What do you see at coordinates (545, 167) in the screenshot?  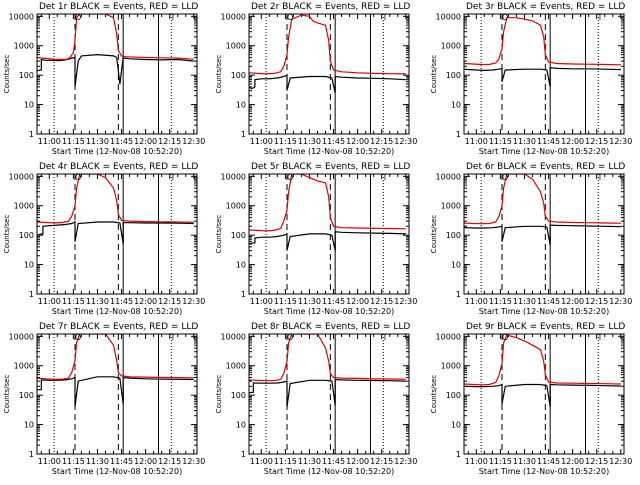 I see `panel-title: Det 6r BLACK = Events, RED = LLD` at bounding box center [545, 167].